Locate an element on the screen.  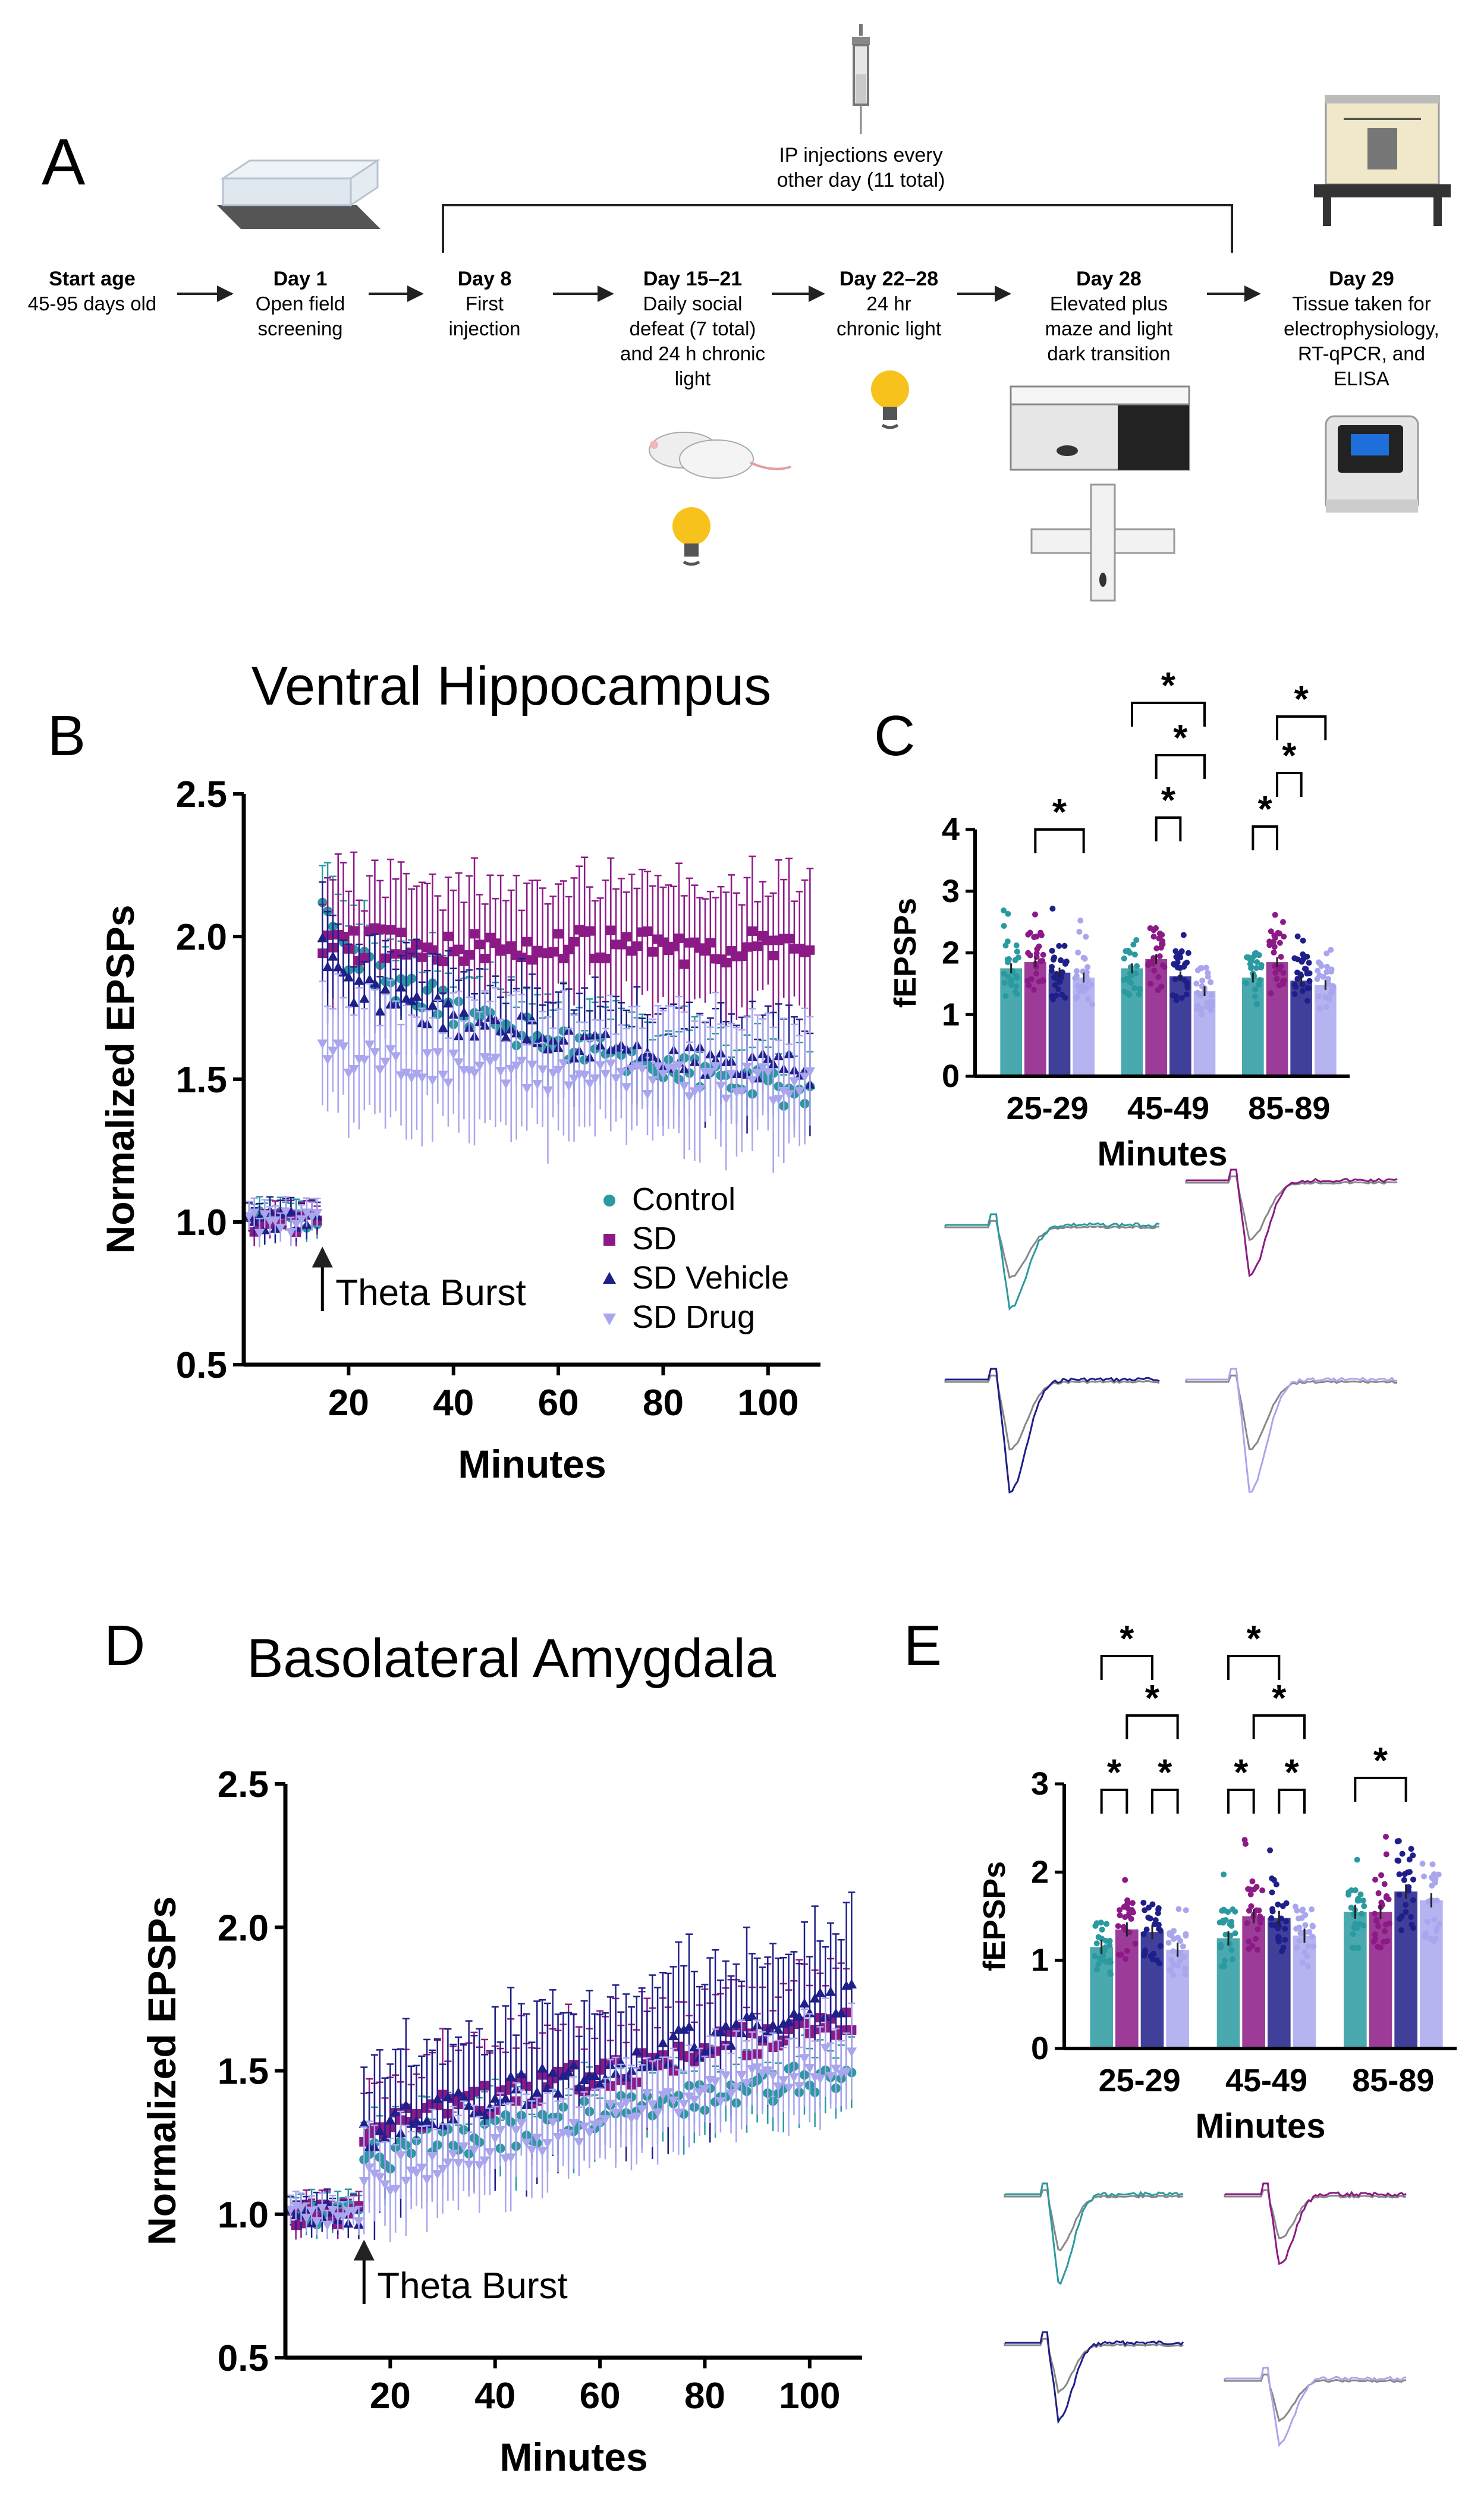
timeline-step-desc-line: RT-qPCR, and is located at coordinates (1362, 354).